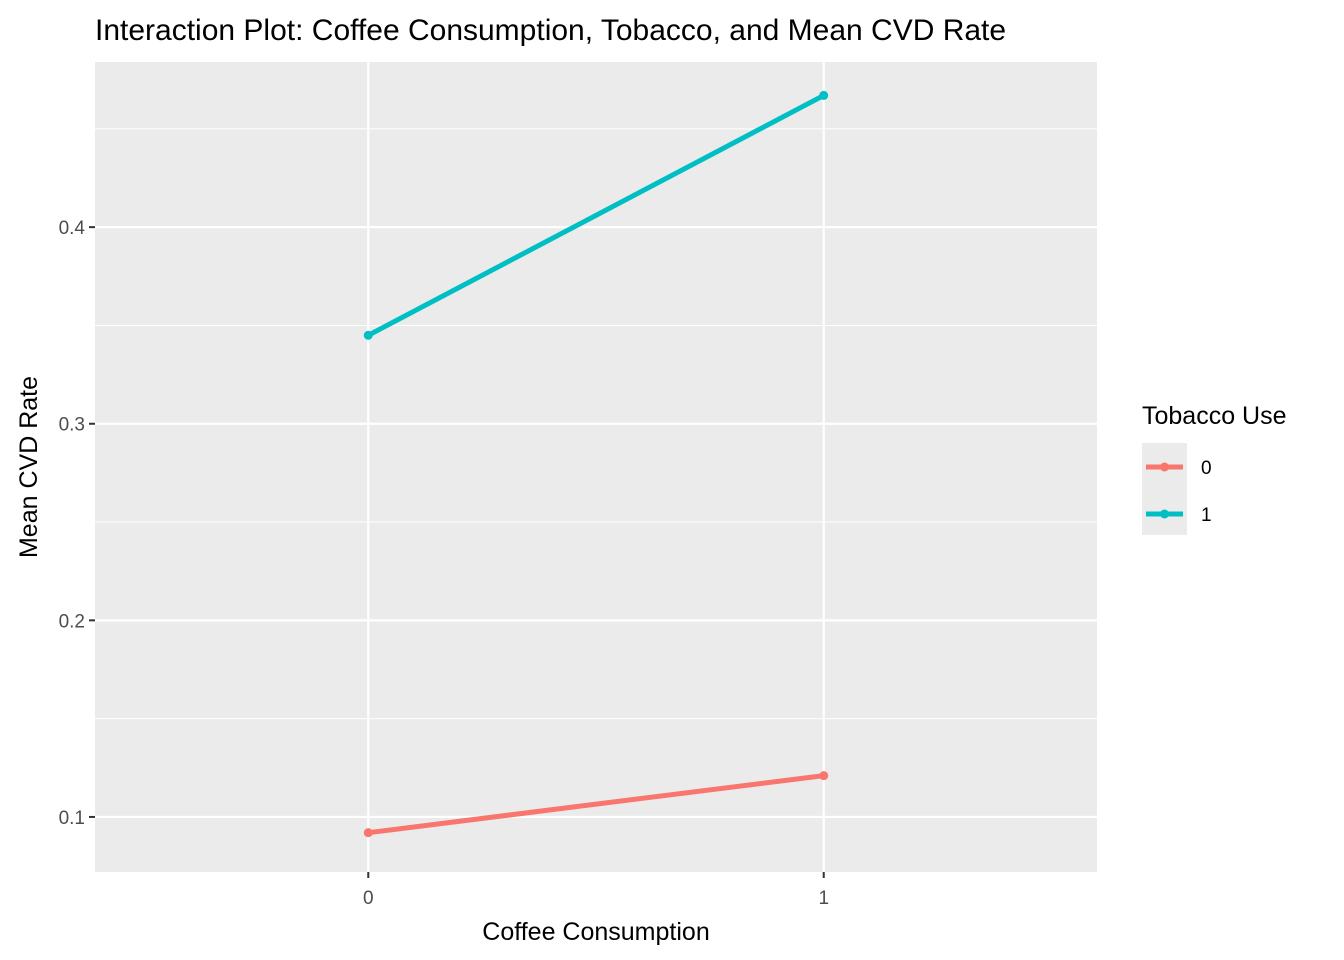  I want to click on y-axis-title: Mean CVD Rate, so click(29, 467).